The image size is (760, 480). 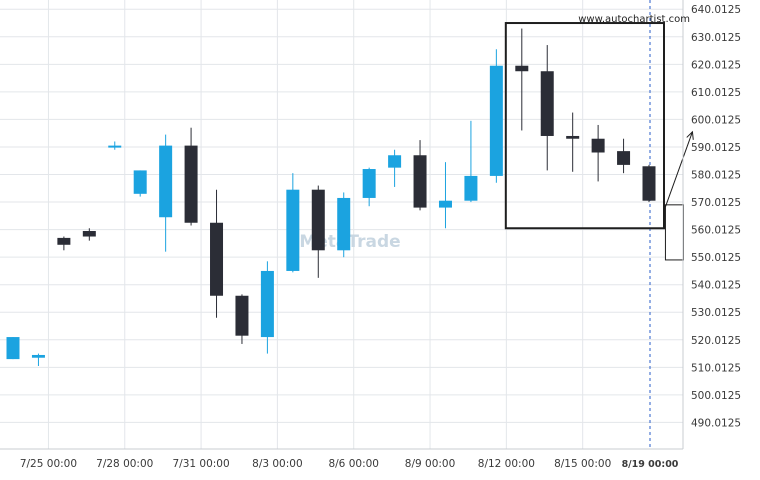 I want to click on y-tick-label: 530.0125, so click(x=716, y=313).